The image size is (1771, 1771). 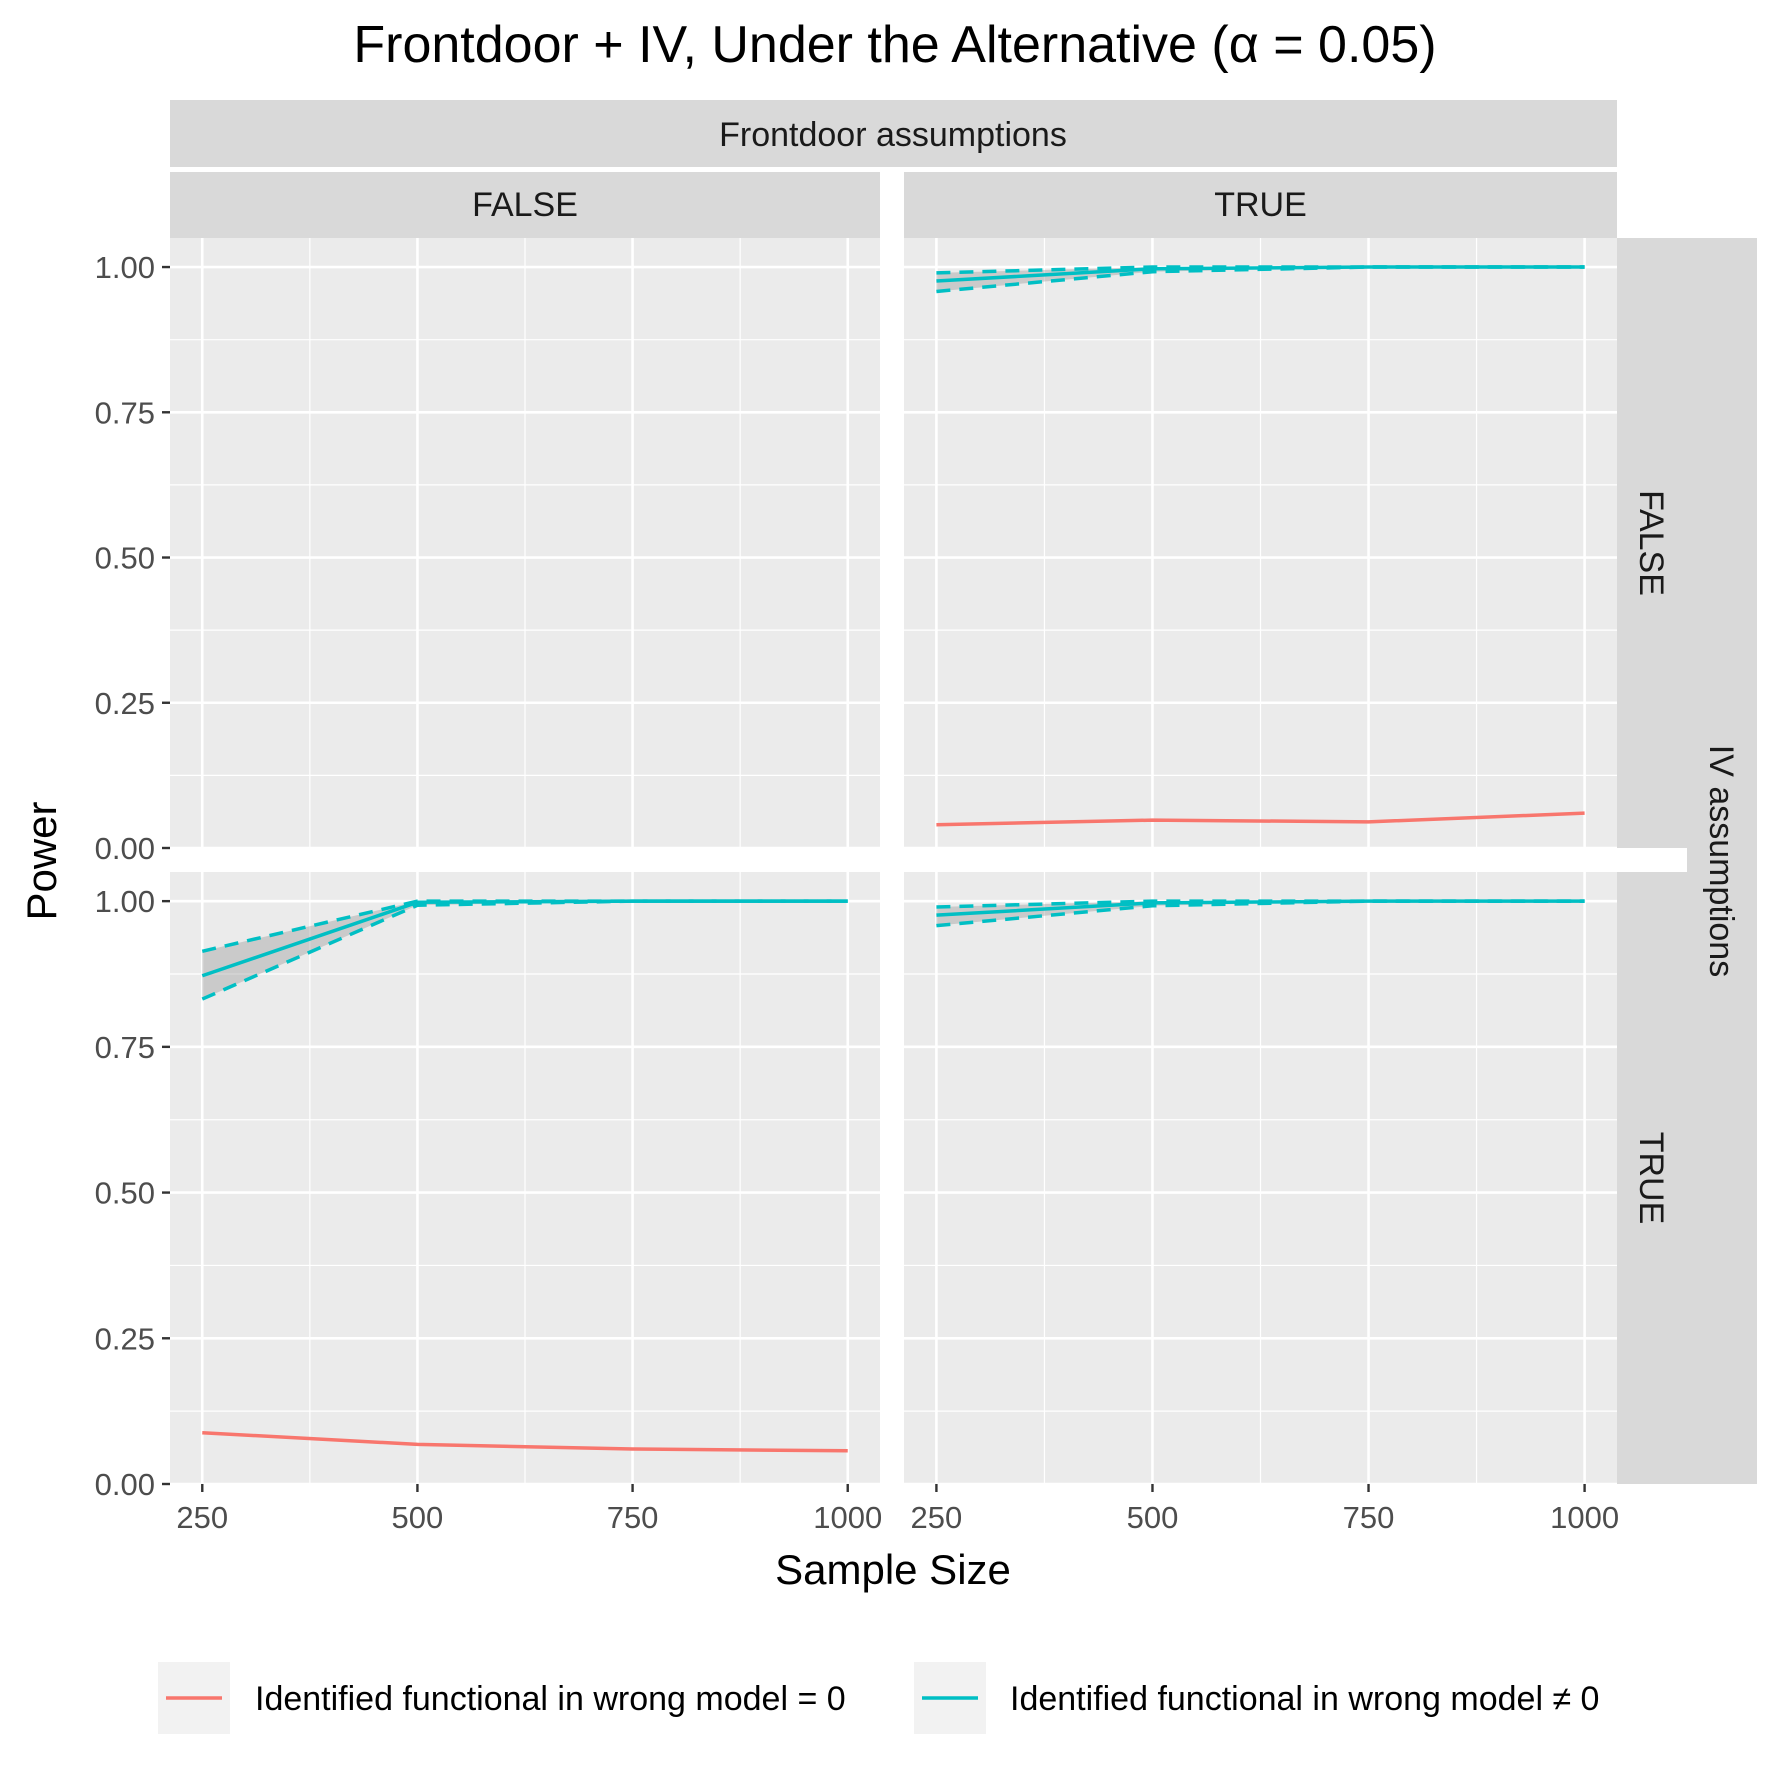 I want to click on facet-row-strip-true, so click(x=1652, y=1178).